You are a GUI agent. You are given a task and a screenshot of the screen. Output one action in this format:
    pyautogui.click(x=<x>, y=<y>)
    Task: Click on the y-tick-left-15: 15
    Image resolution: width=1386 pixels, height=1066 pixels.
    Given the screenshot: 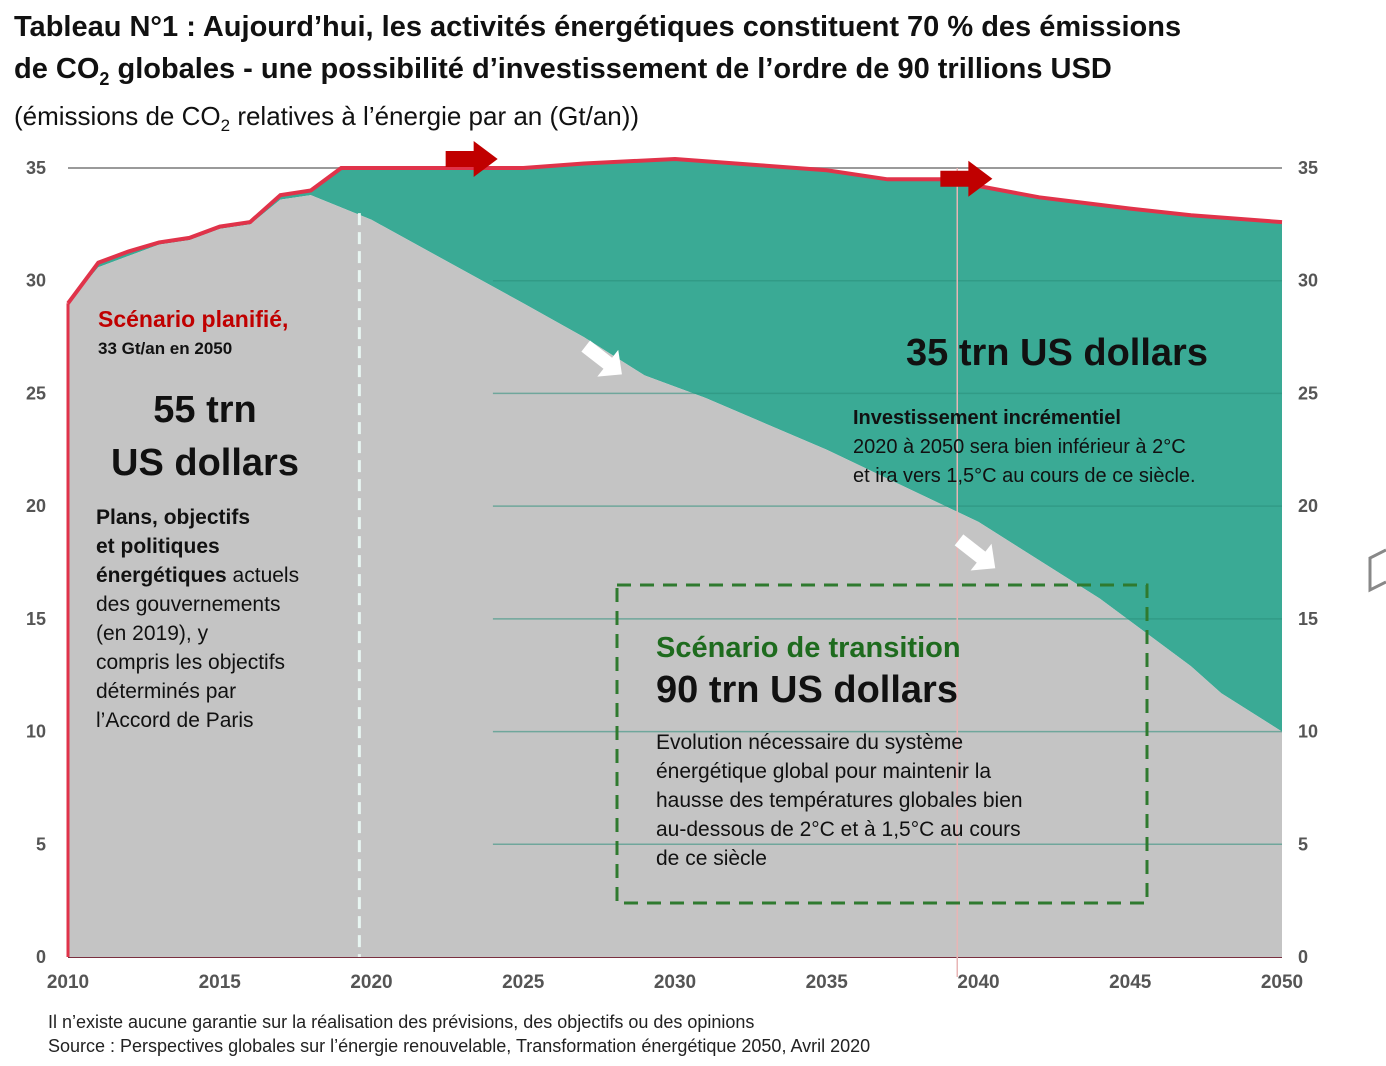 What is the action you would take?
    pyautogui.click(x=36, y=619)
    